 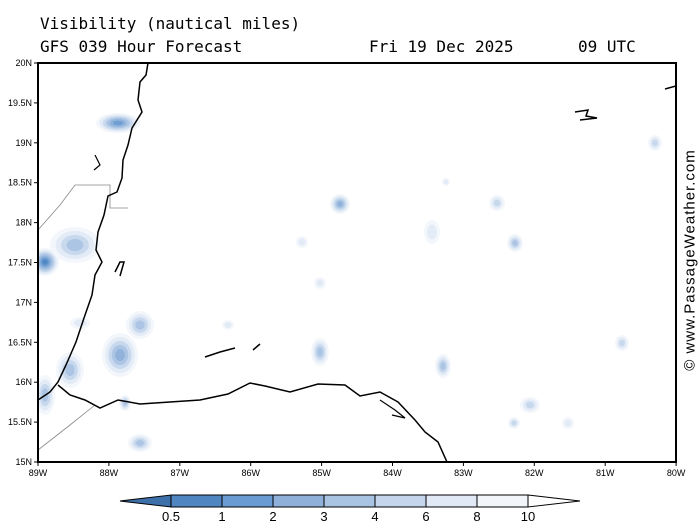 What do you see at coordinates (676, 473) in the screenshot?
I see `lon-label: 80W` at bounding box center [676, 473].